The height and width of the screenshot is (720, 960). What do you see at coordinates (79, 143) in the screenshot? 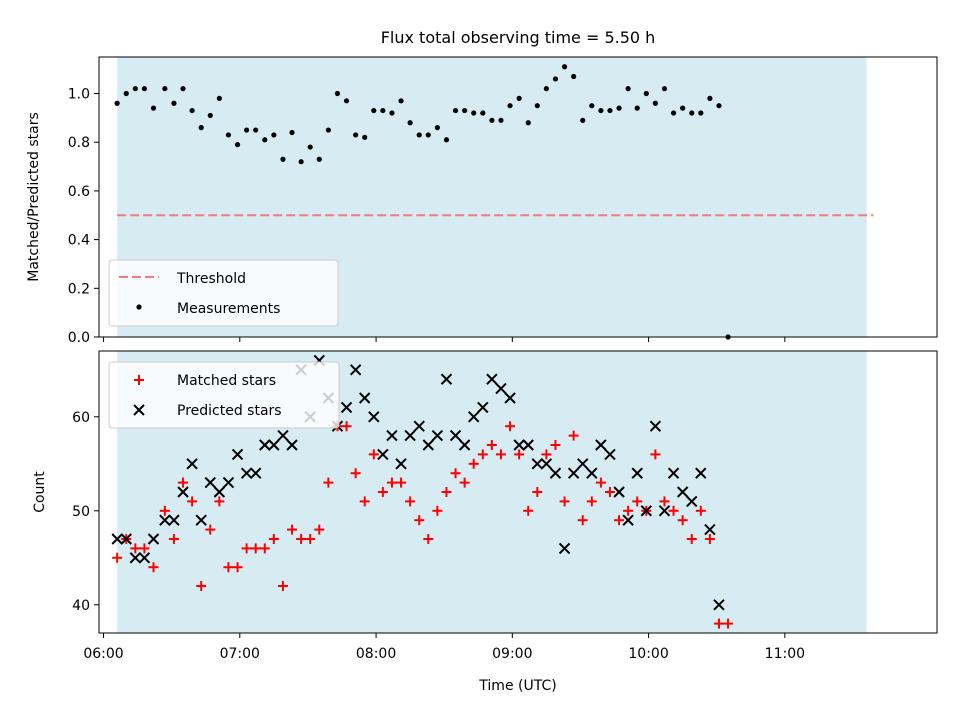
I see `y-tick-label: 0.8` at bounding box center [79, 143].